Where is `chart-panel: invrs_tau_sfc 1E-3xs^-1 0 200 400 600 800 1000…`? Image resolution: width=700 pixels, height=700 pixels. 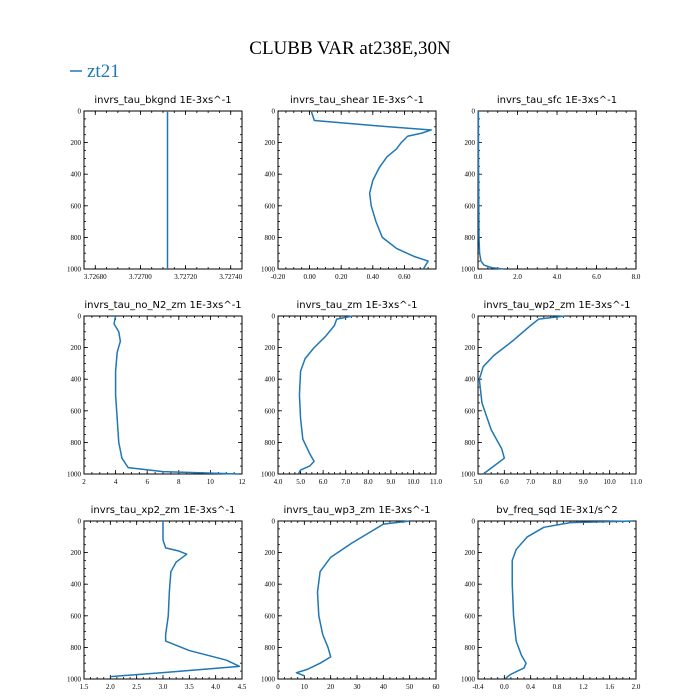
chart-panel: invrs_tau_sfc 1E-3xs^-1 0 200 400 600 800 1000… is located at coordinates (551, 188).